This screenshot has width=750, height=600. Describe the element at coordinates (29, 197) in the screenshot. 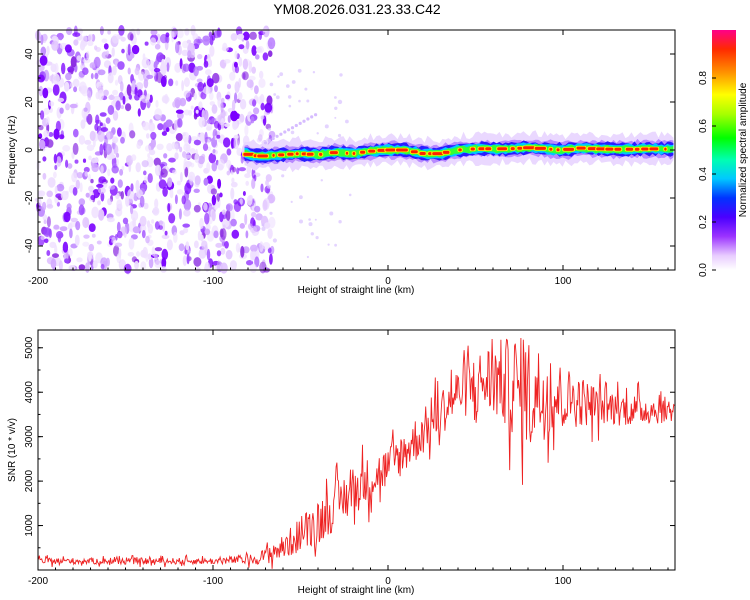

I see `y-tick-label: -20` at that location.